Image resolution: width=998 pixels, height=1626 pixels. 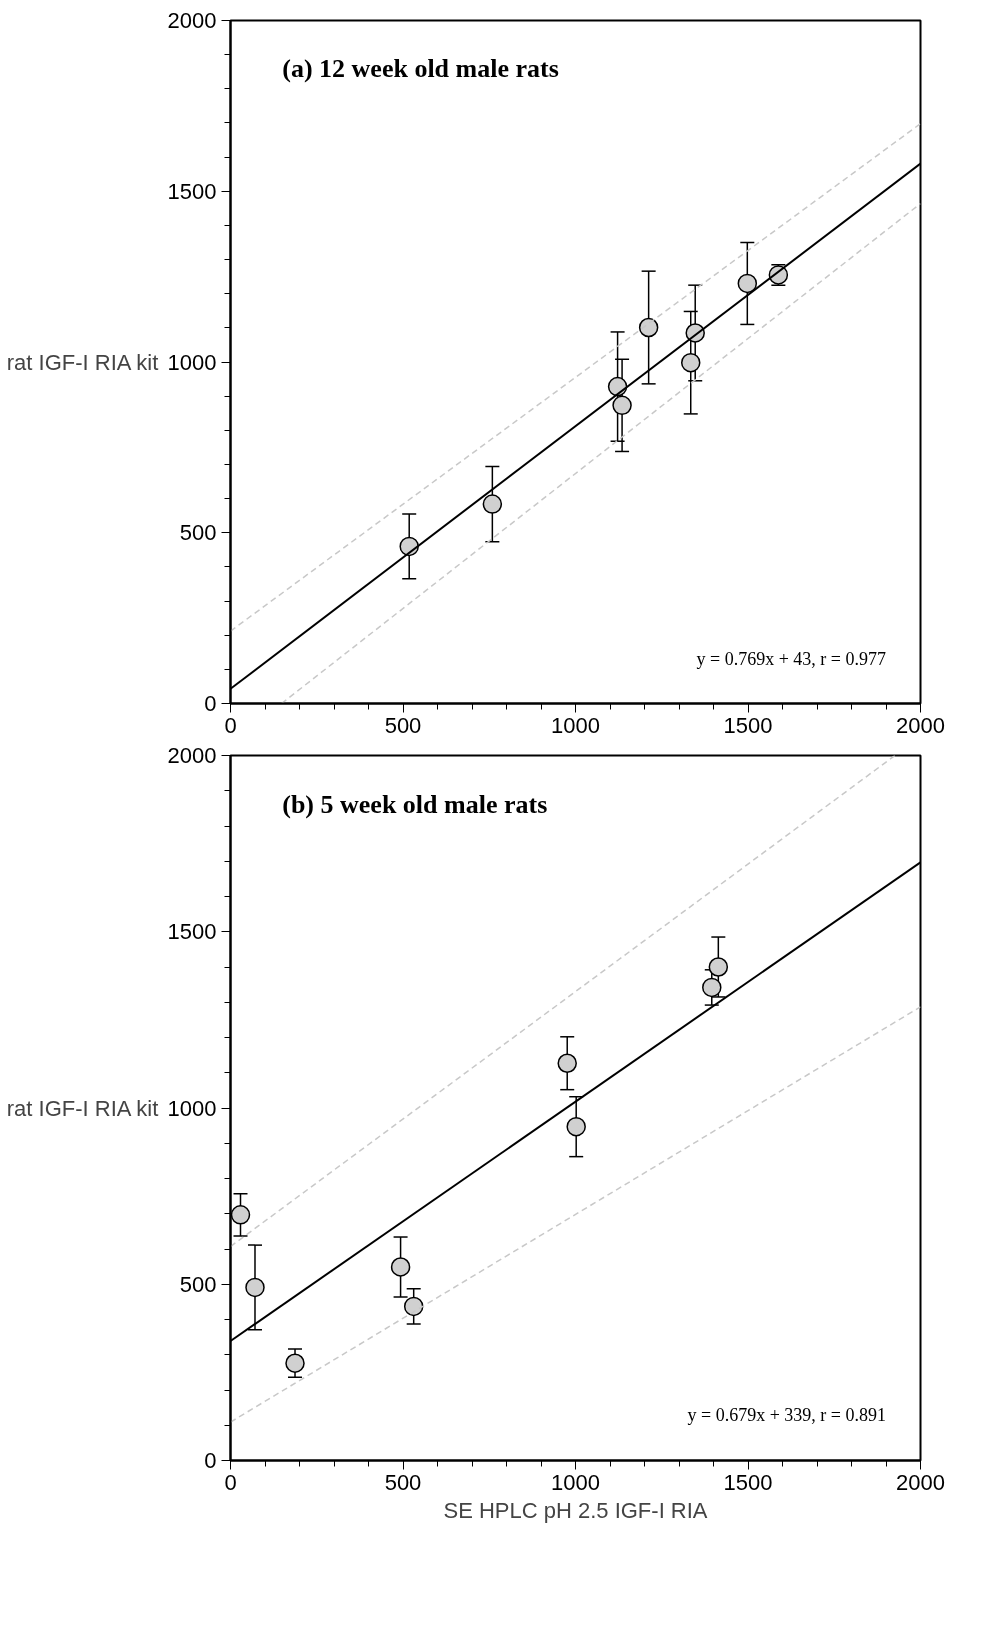 What do you see at coordinates (791, 659) in the screenshot?
I see `annotation: y = 0.769x + 43, r = 0.977` at bounding box center [791, 659].